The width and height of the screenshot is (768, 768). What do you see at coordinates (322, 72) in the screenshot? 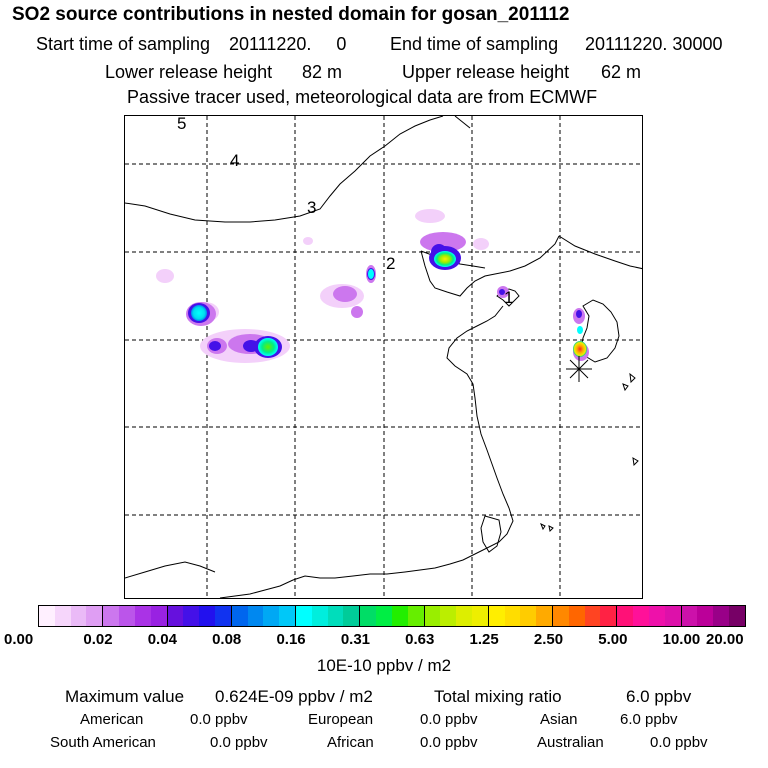
I see `lower-release-value: 82 m` at bounding box center [322, 72].